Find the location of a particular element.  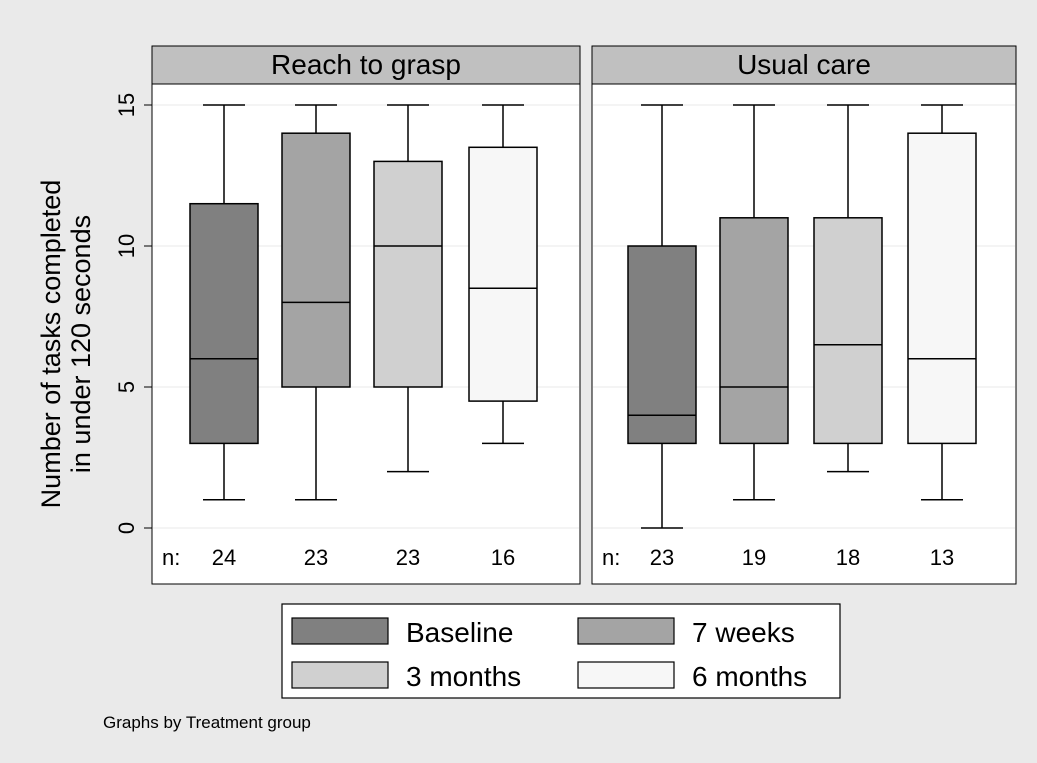

n-count-label: 18 is located at coordinates (848, 557).